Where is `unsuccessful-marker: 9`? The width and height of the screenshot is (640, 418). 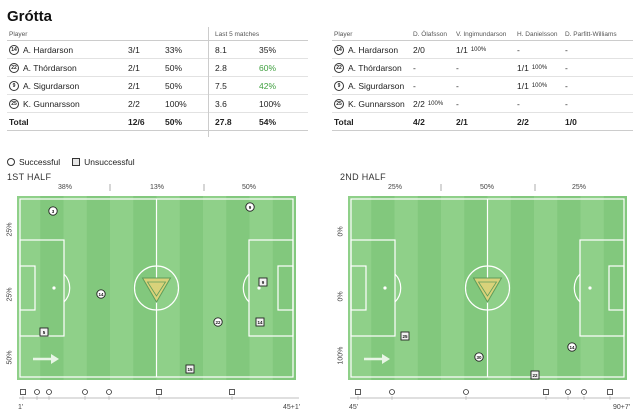 unsuccessful-marker: 9 is located at coordinates (263, 282).